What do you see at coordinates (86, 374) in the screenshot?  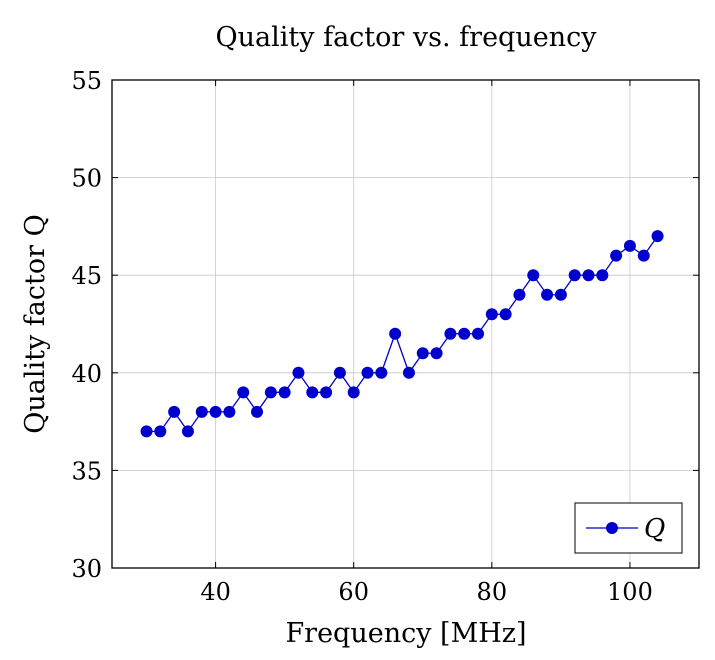 I see `y-tick-label: 40` at bounding box center [86, 374].